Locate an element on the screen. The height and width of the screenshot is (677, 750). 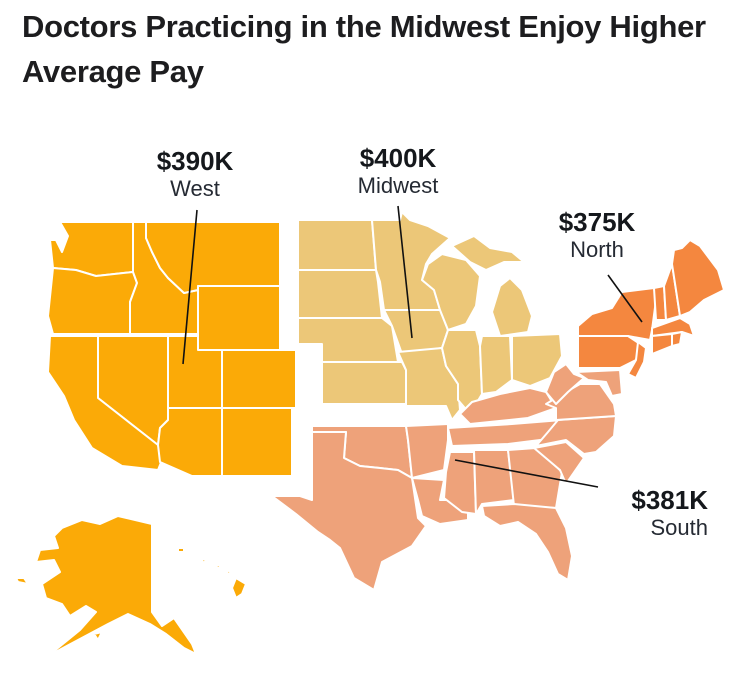
label-north-value: $375K is located at coordinates (597, 222).